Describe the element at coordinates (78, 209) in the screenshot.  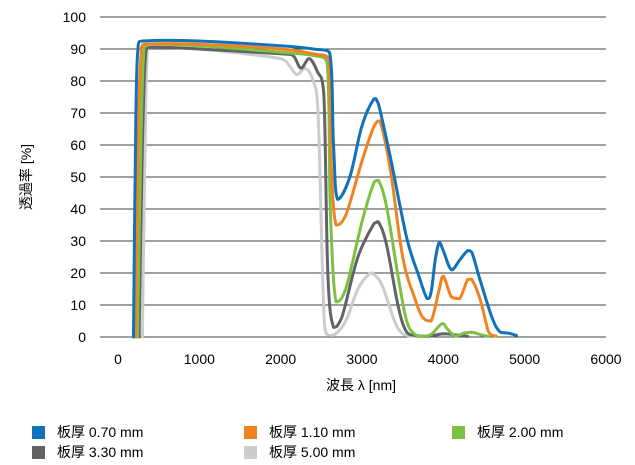
I see `y-tick-label: 40` at that location.